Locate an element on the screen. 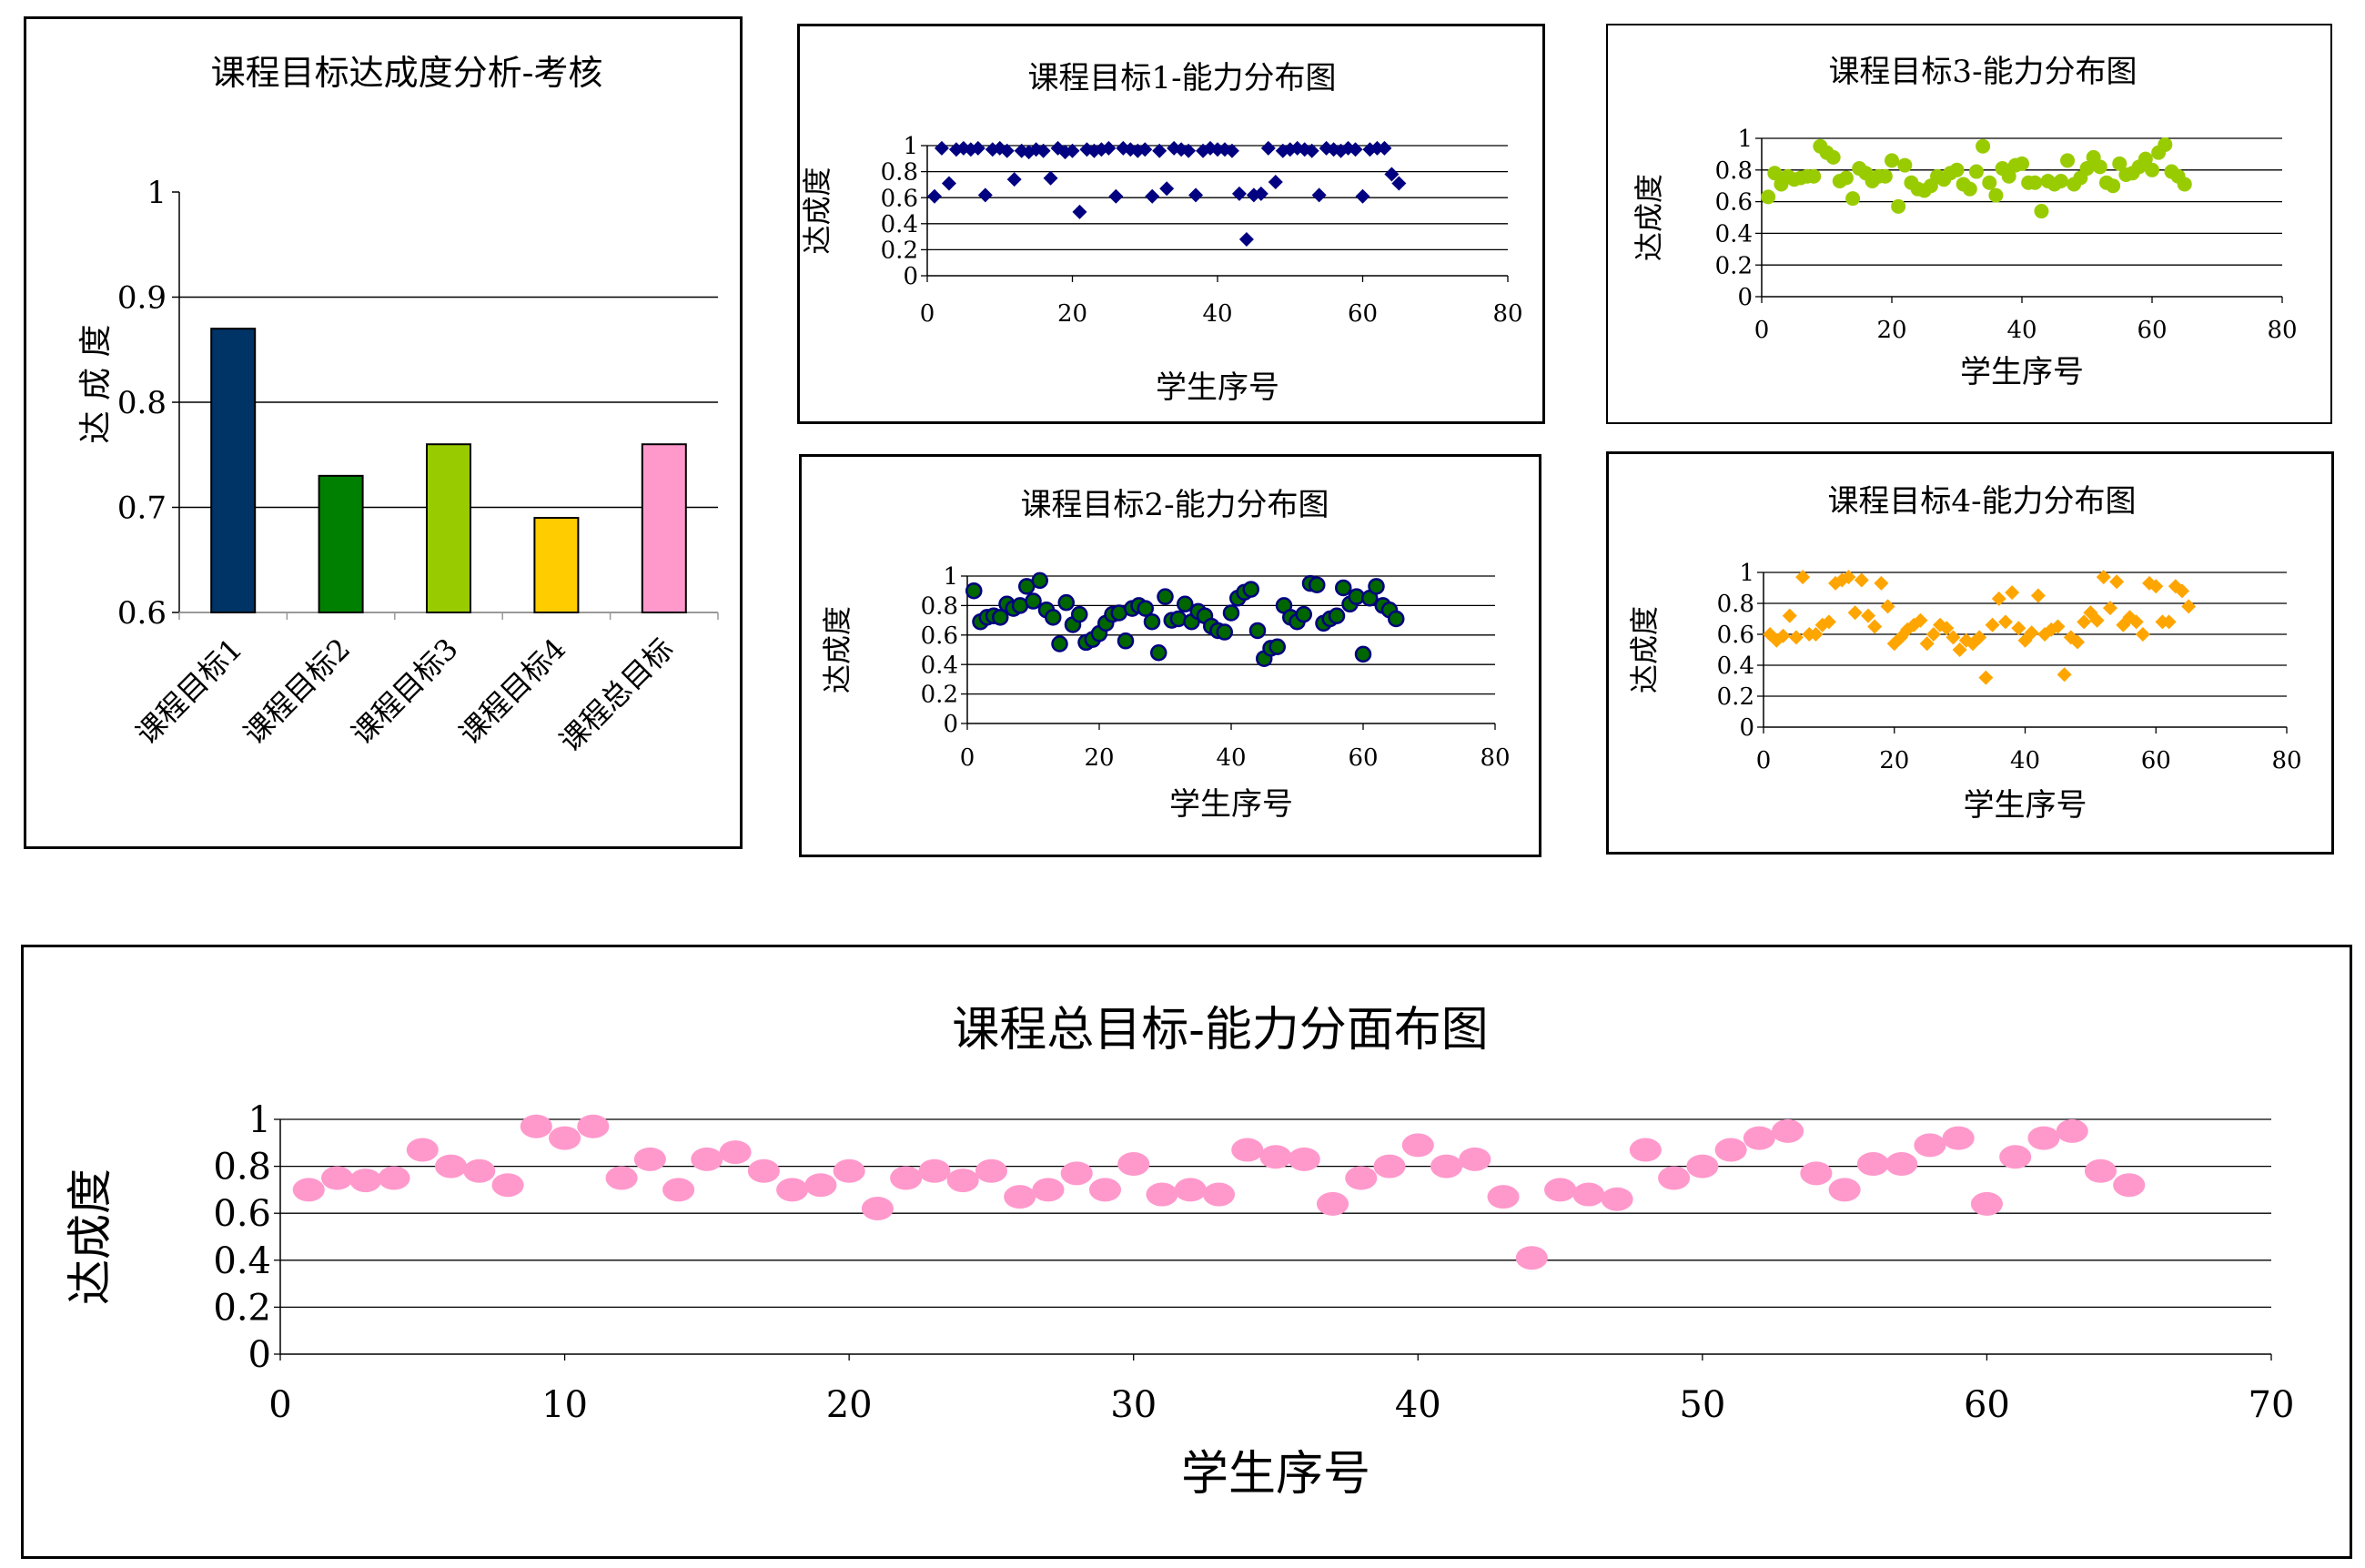  y-tick-label: 1 is located at coordinates (950, 577).